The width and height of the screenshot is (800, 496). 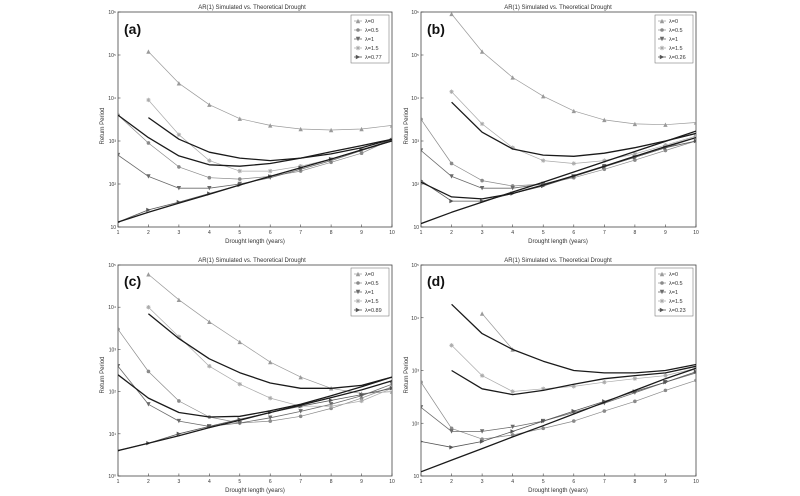 I want to click on panel-d-xtick-label: 7, so click(x=604, y=482).